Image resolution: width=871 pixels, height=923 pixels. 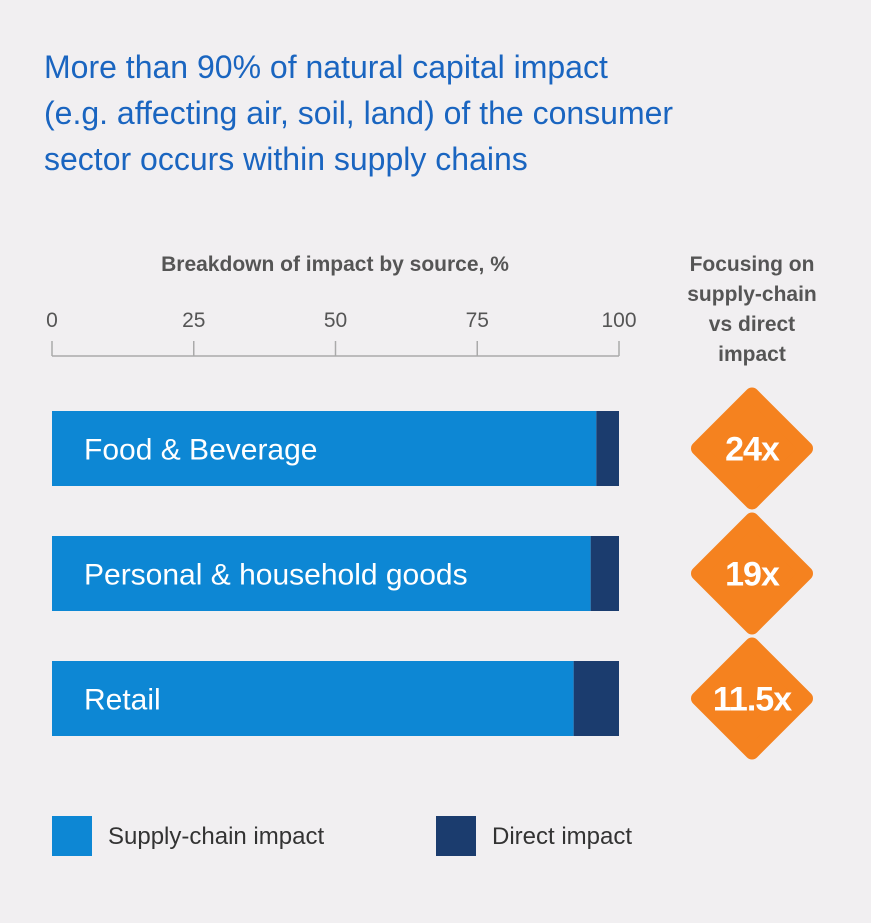 What do you see at coordinates (52, 320) in the screenshot?
I see `tick-label: 0` at bounding box center [52, 320].